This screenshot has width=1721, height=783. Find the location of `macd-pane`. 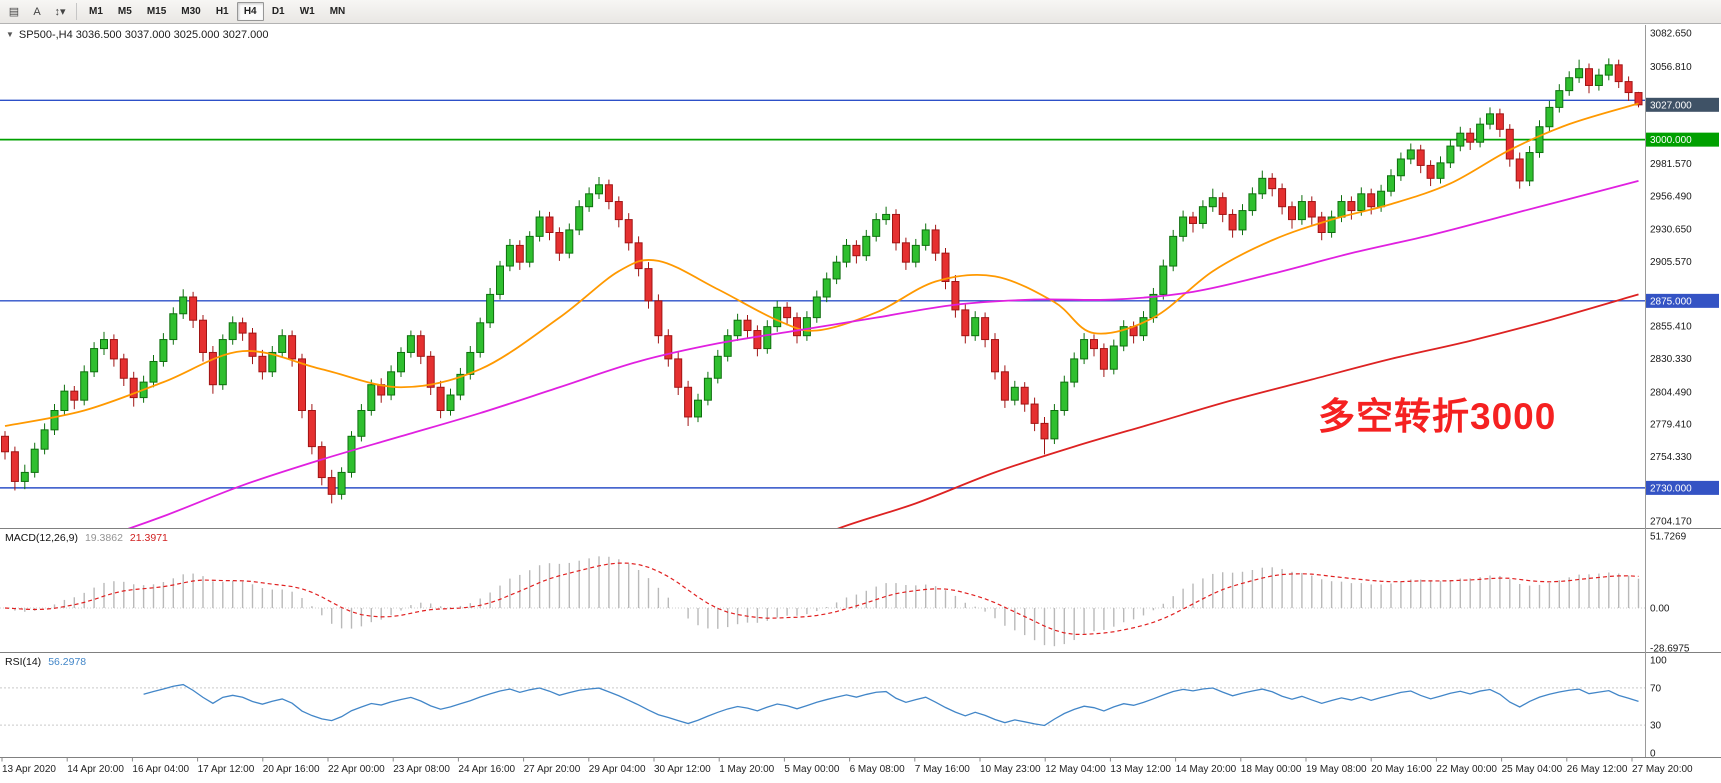

macd-pane is located at coordinates (822, 601).